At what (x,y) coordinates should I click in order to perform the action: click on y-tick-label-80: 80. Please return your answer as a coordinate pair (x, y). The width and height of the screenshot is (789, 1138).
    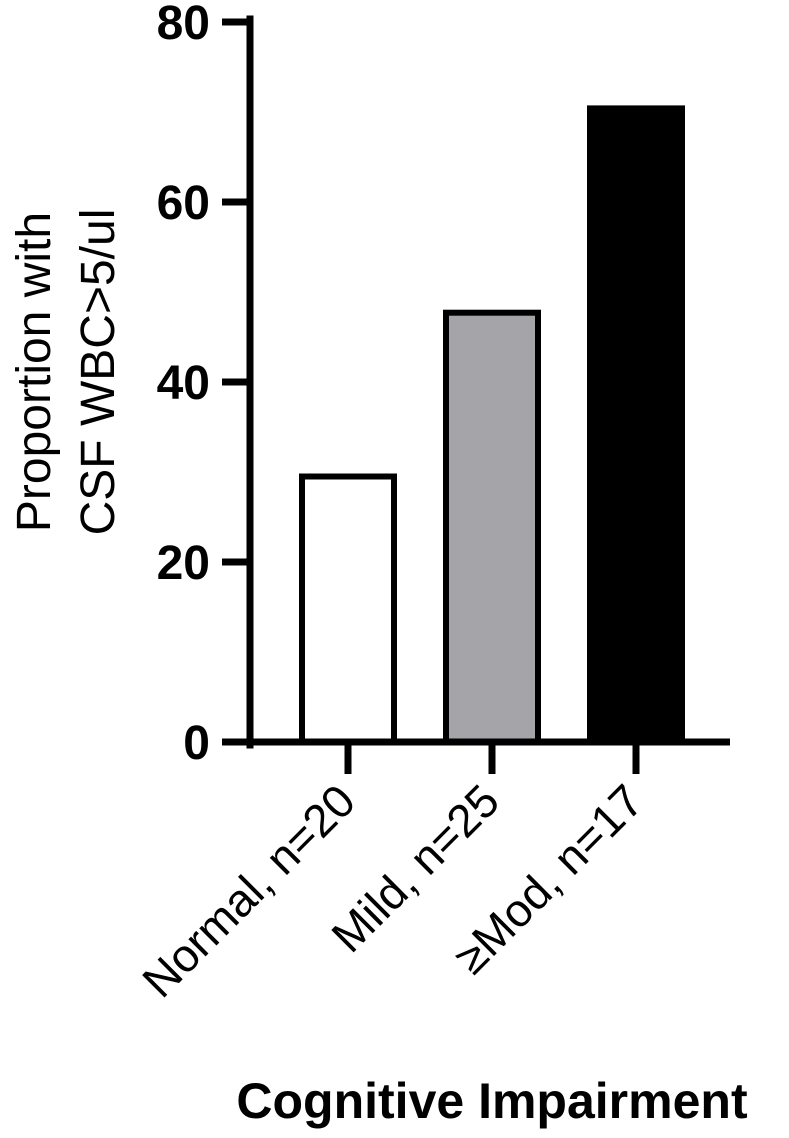
    Looking at the image, I should click on (183, 25).